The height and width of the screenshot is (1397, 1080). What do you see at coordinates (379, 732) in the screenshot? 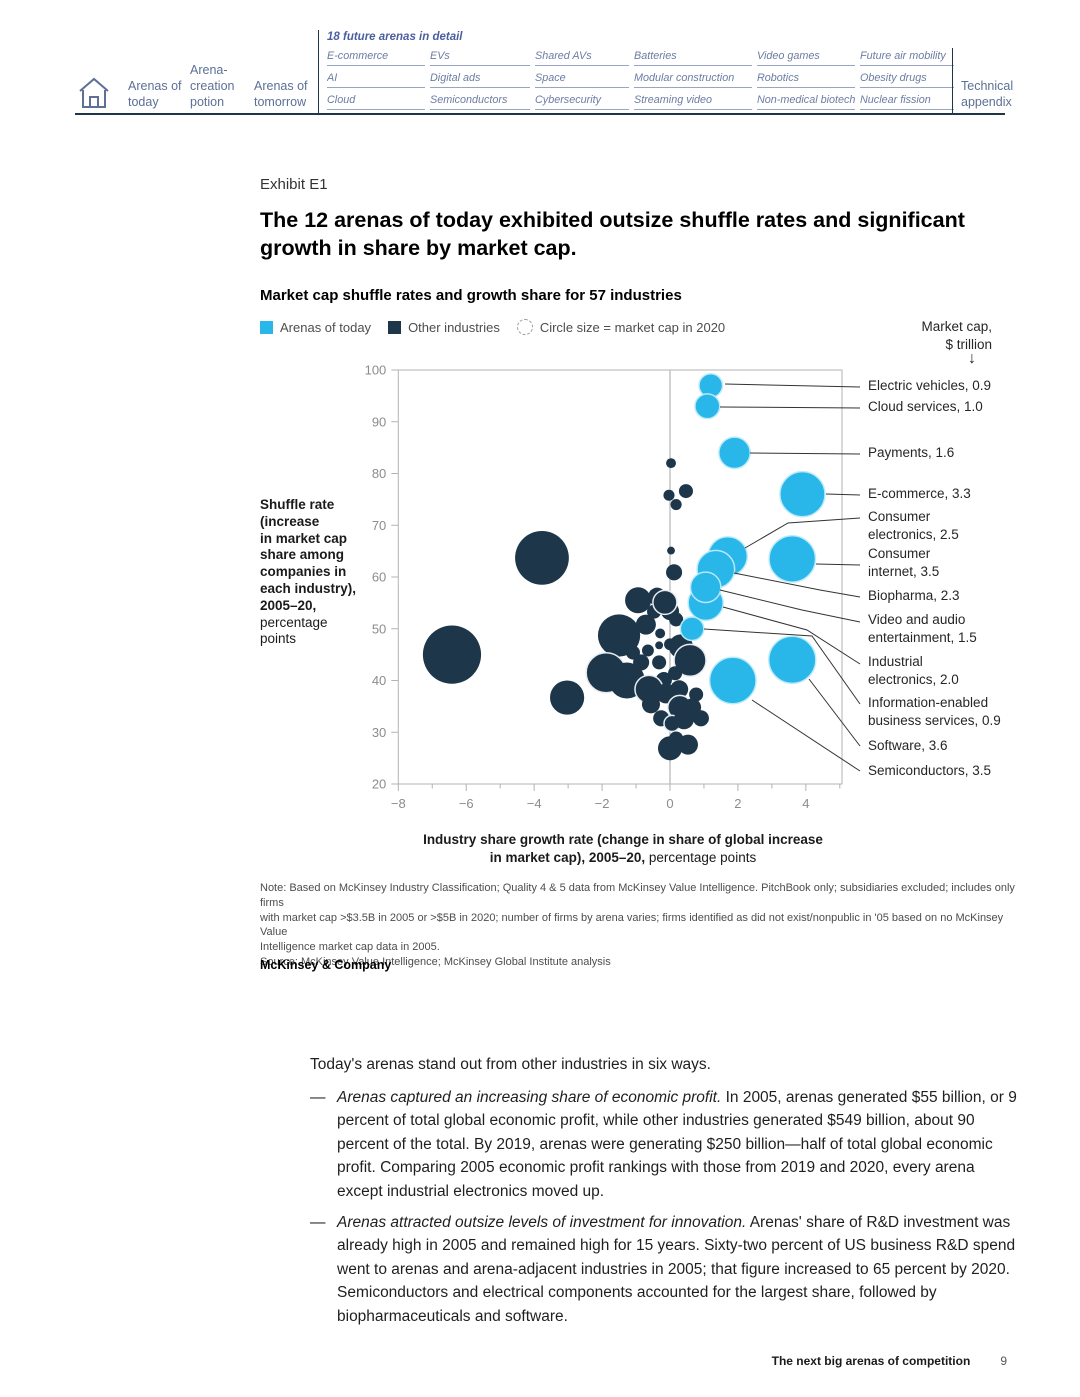
I see `y-tick-label: 30` at bounding box center [379, 732].